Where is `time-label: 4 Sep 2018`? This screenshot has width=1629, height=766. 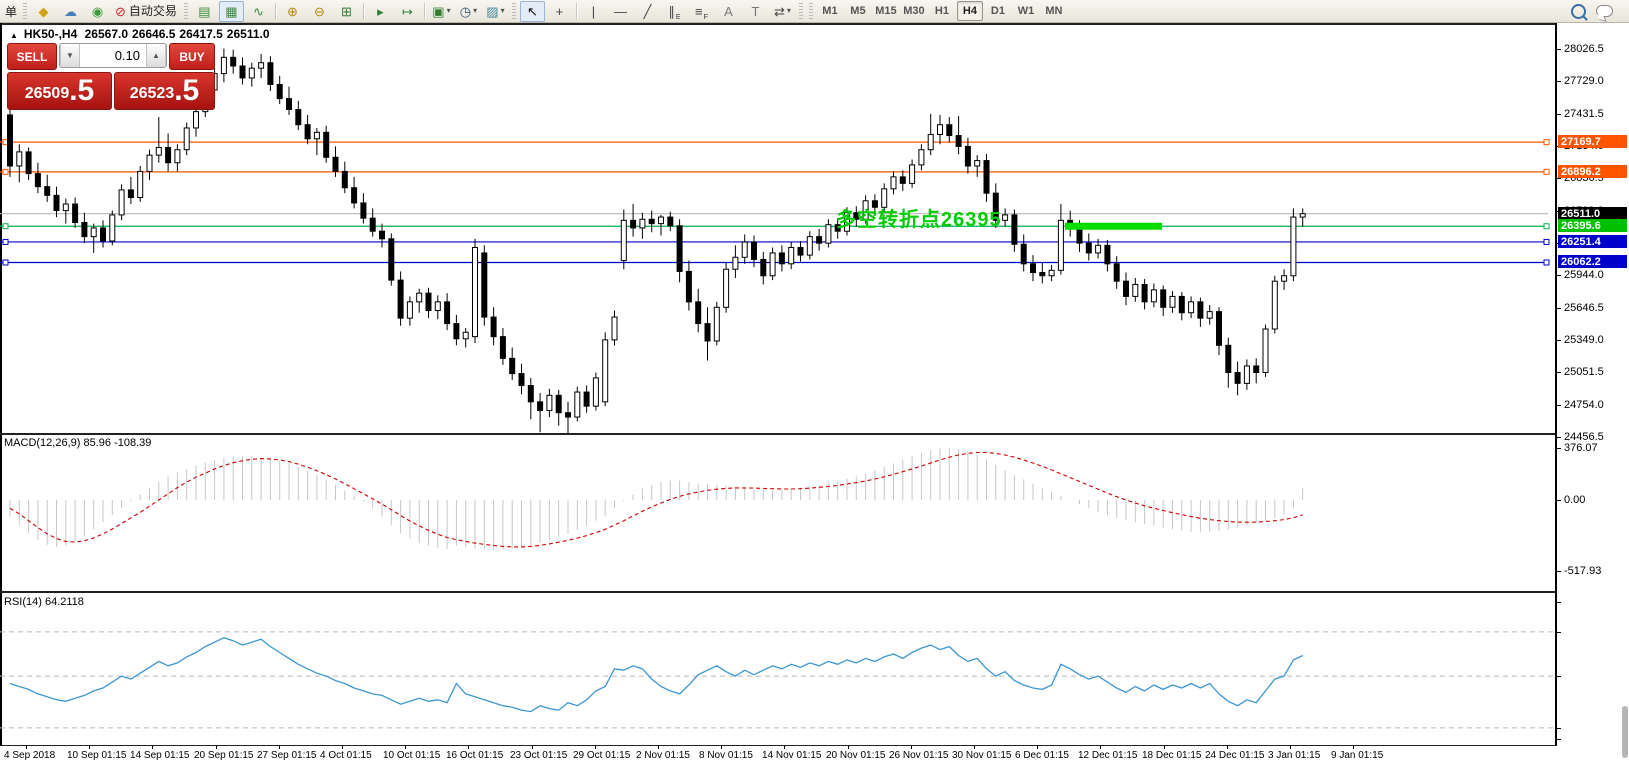
time-label: 4 Sep 2018 is located at coordinates (30, 755).